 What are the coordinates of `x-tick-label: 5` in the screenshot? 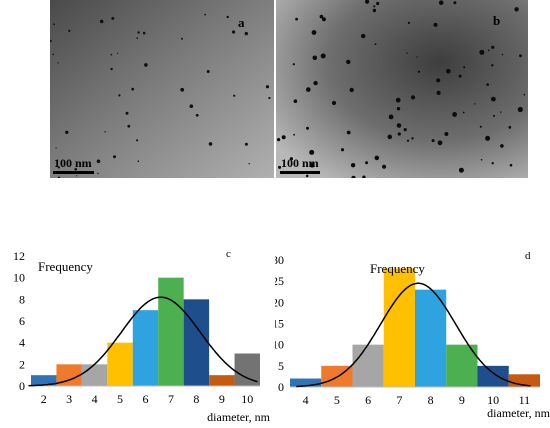 It's located at (337, 400).